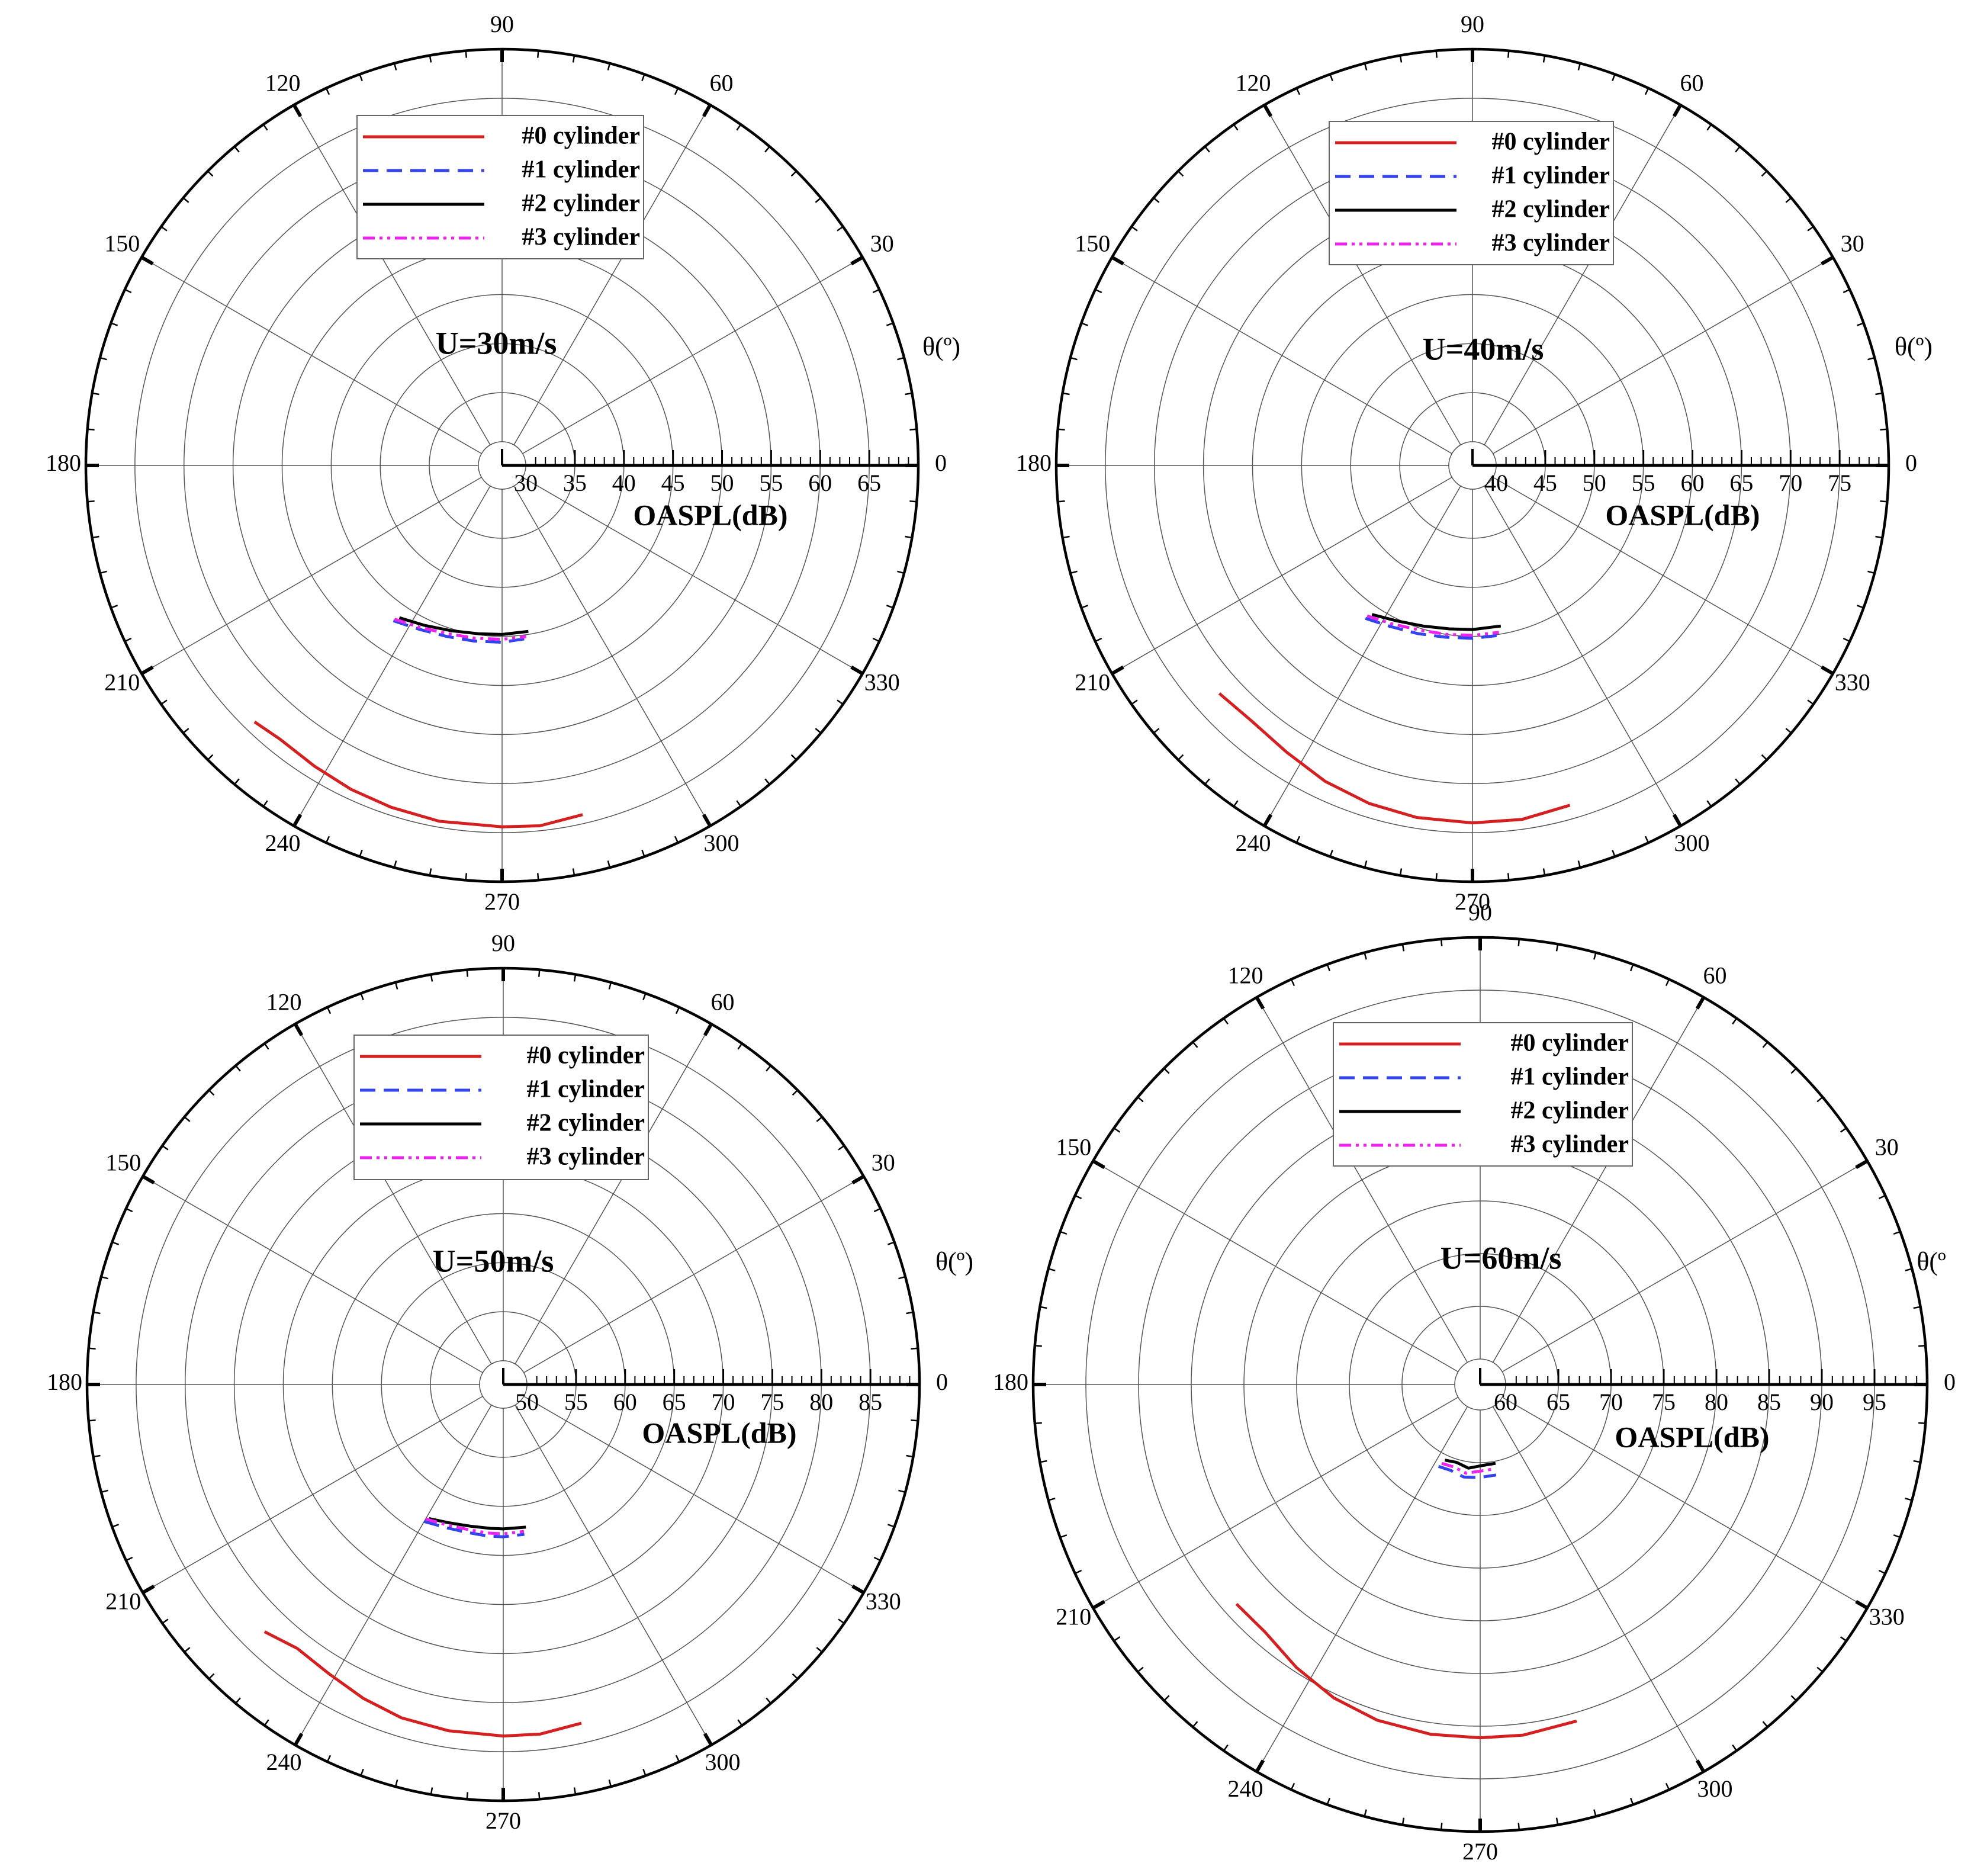  Describe the element at coordinates (1545, 483) in the screenshot. I see `r-tick-label: 45` at that location.